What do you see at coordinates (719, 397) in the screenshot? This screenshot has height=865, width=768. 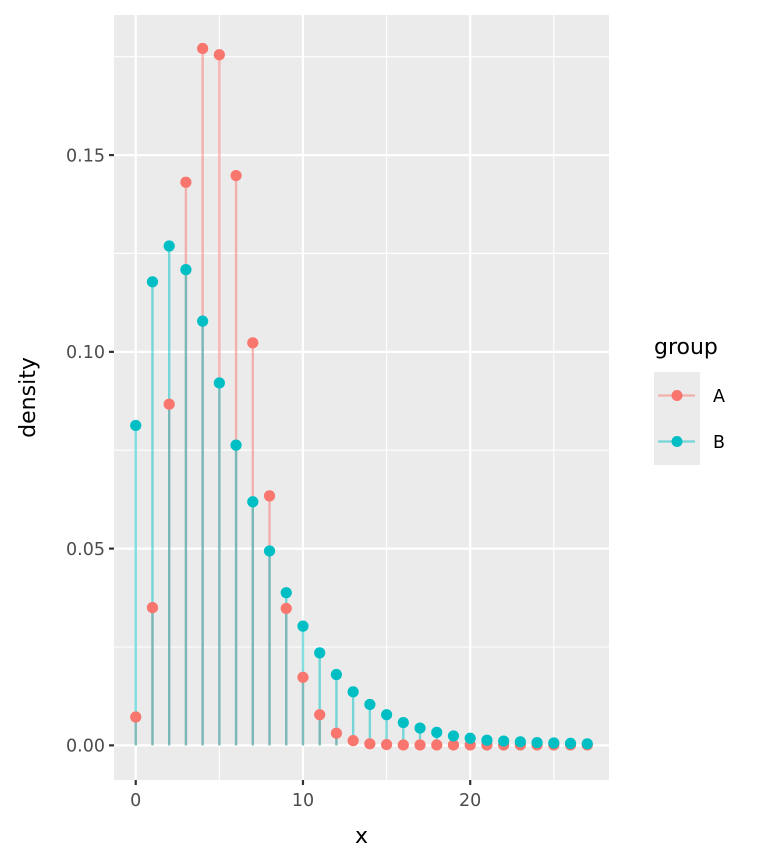 I see `legend-label-a: A` at bounding box center [719, 397].